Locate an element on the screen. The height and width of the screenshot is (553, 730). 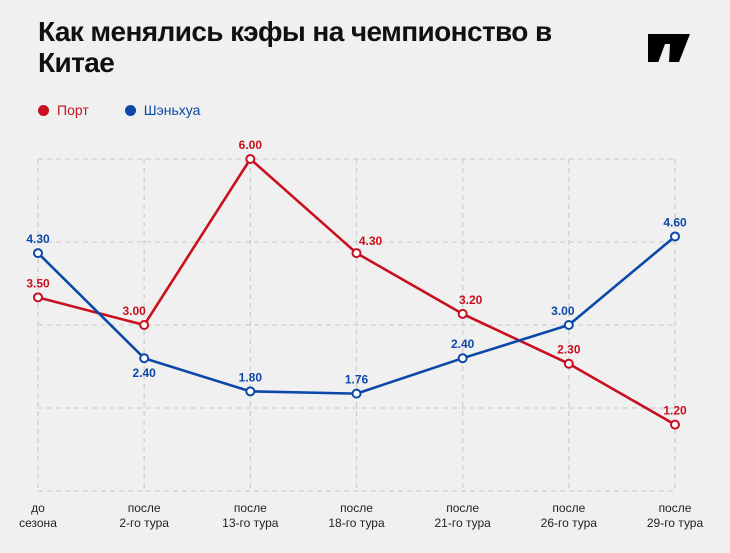
data-label: 3.20 is located at coordinates (471, 300).